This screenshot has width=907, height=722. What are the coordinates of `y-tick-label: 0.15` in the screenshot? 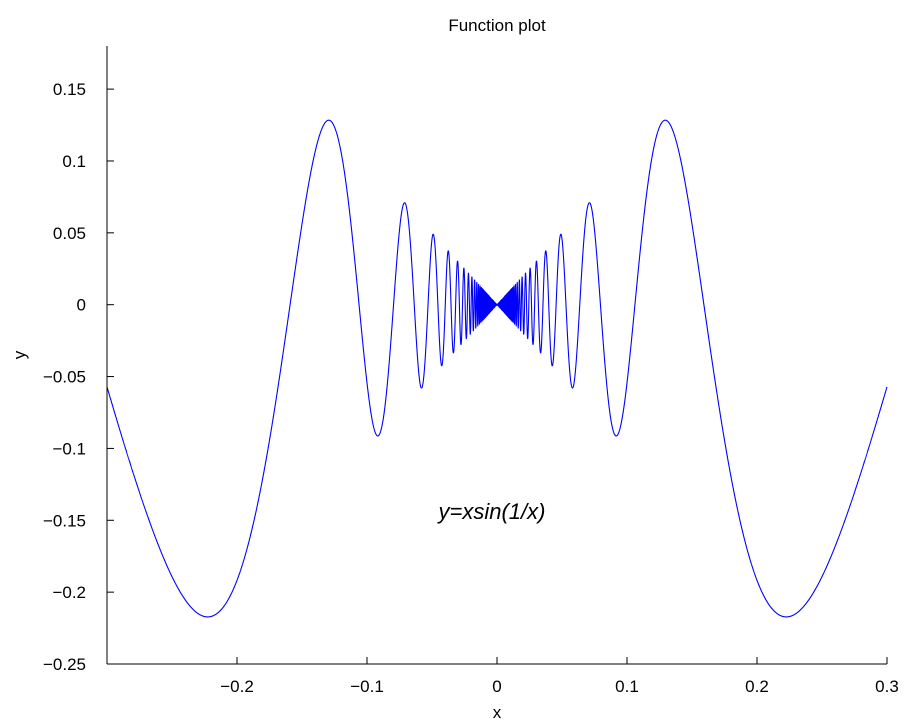 It's located at (69, 89).